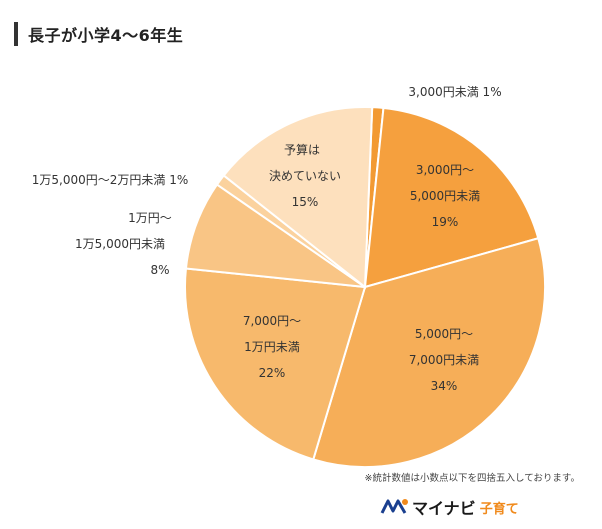 The image size is (602, 529). I want to click on footnote: ※統計数値は小数点以下を四捨五入しております。, so click(472, 478).